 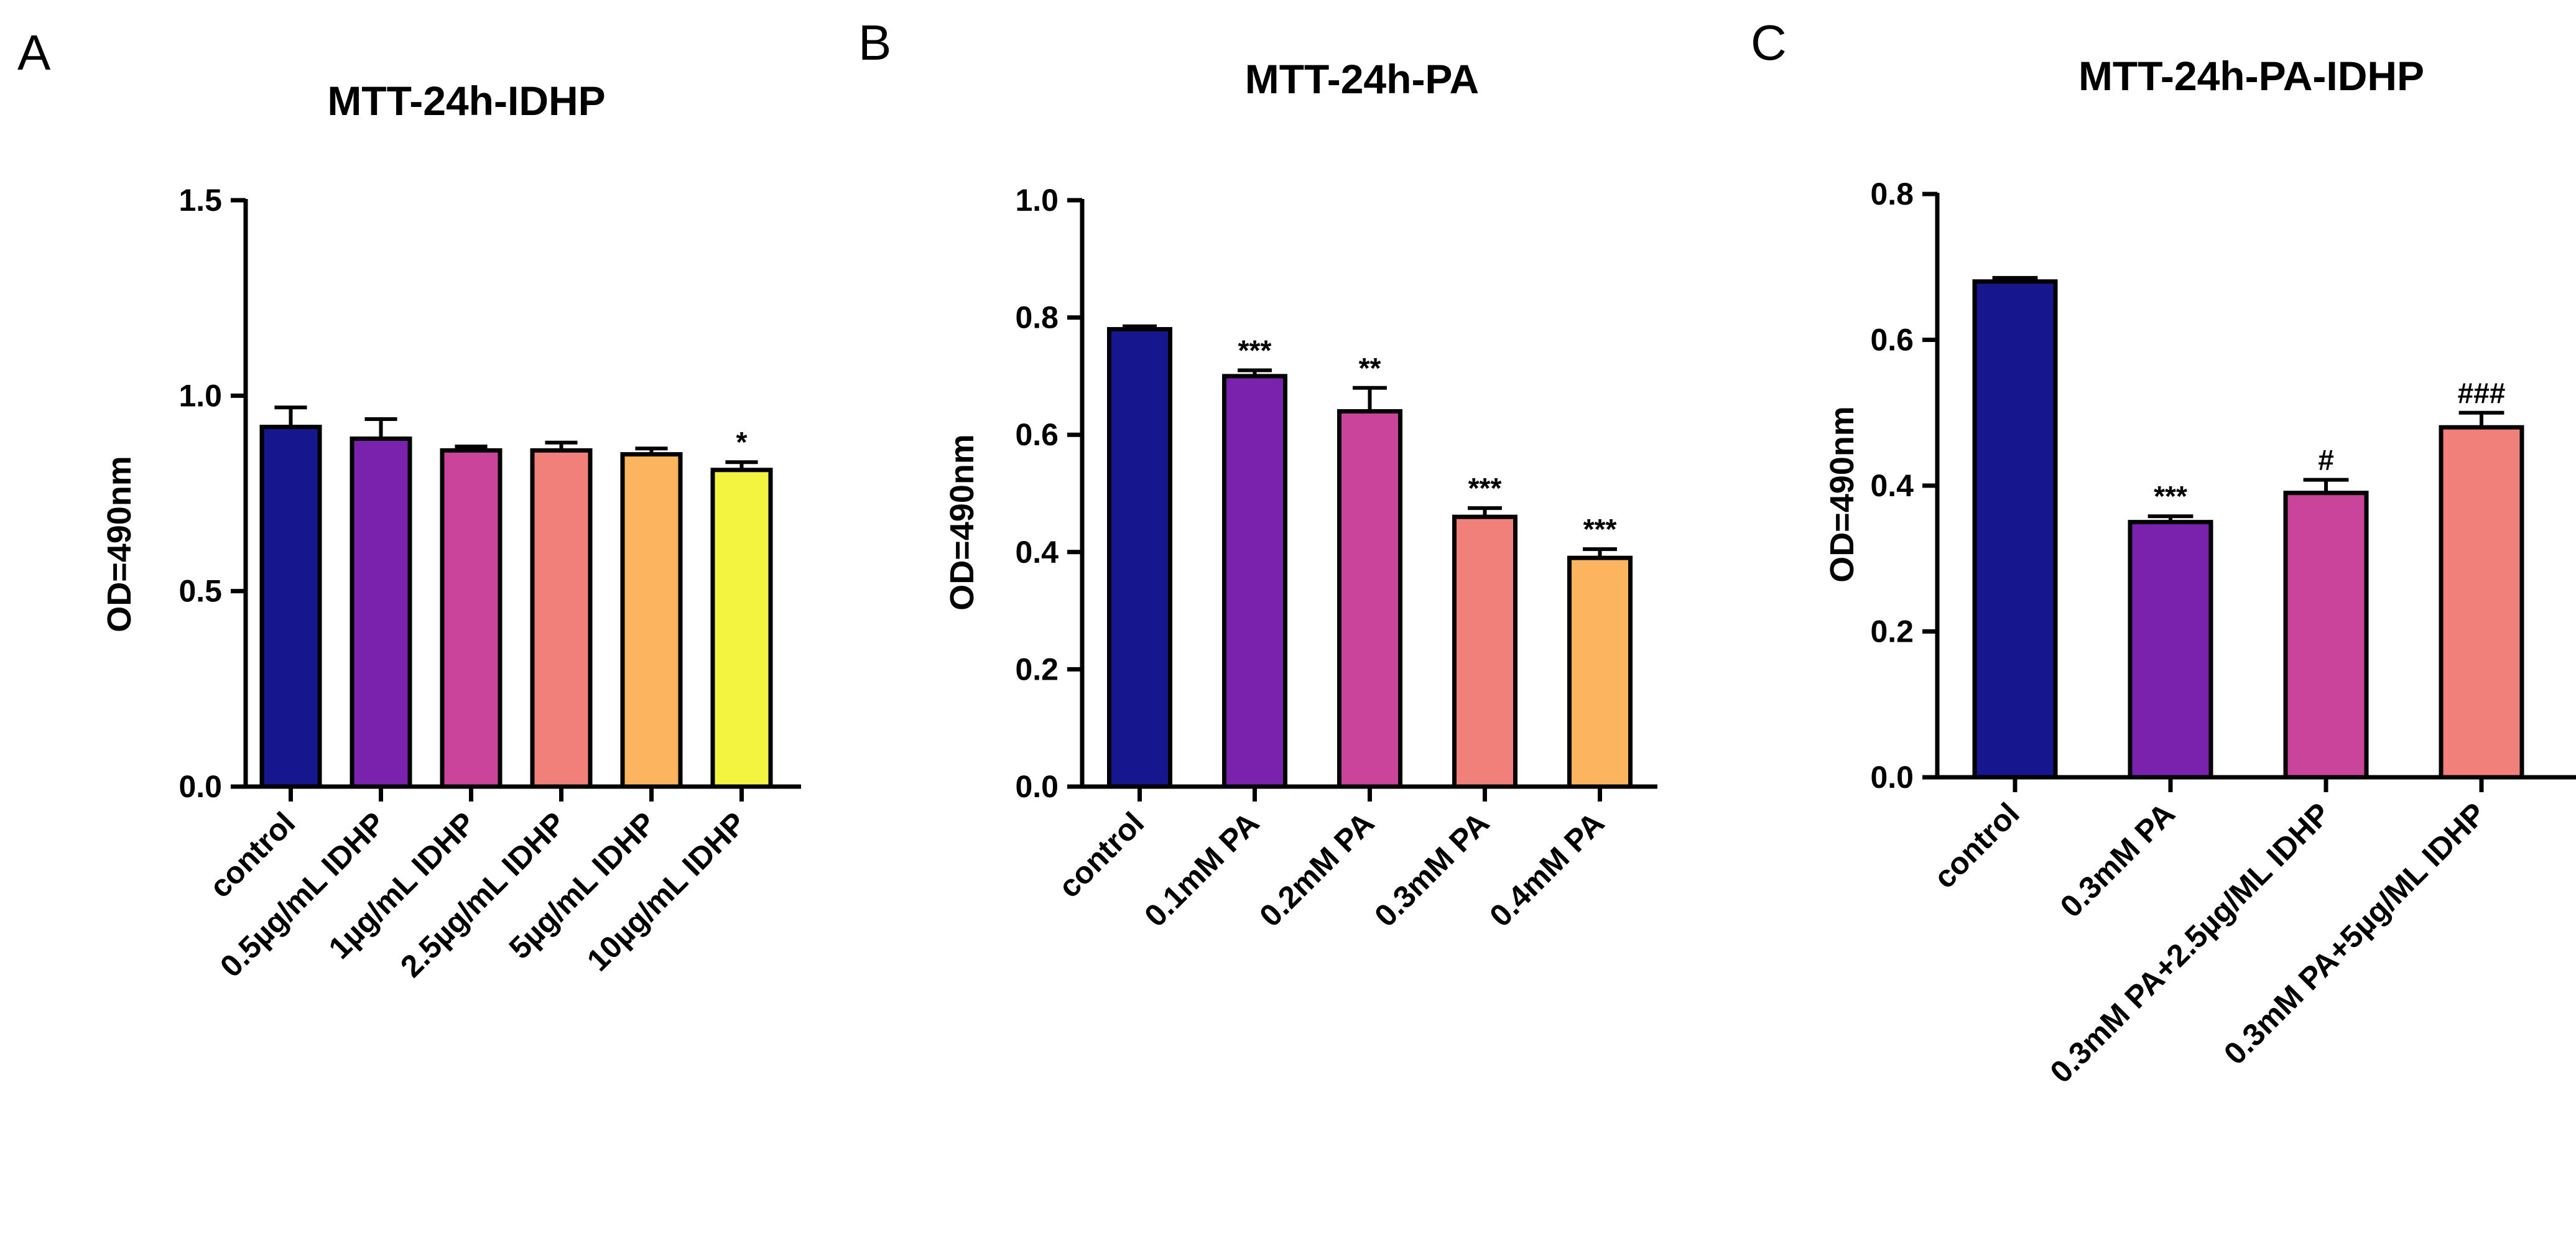 I want to click on panel-c-significance-1: ***, so click(x=2170, y=496).